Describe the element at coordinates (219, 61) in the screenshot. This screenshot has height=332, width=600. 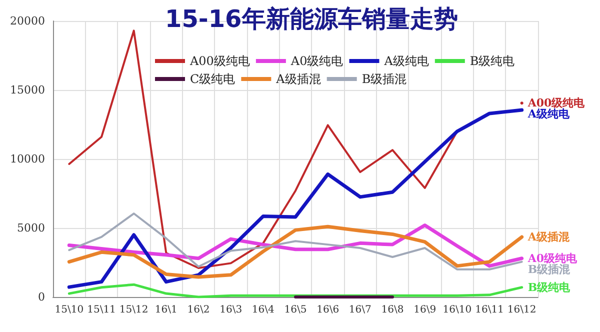
I see `legend-label: A00级纯电` at that location.